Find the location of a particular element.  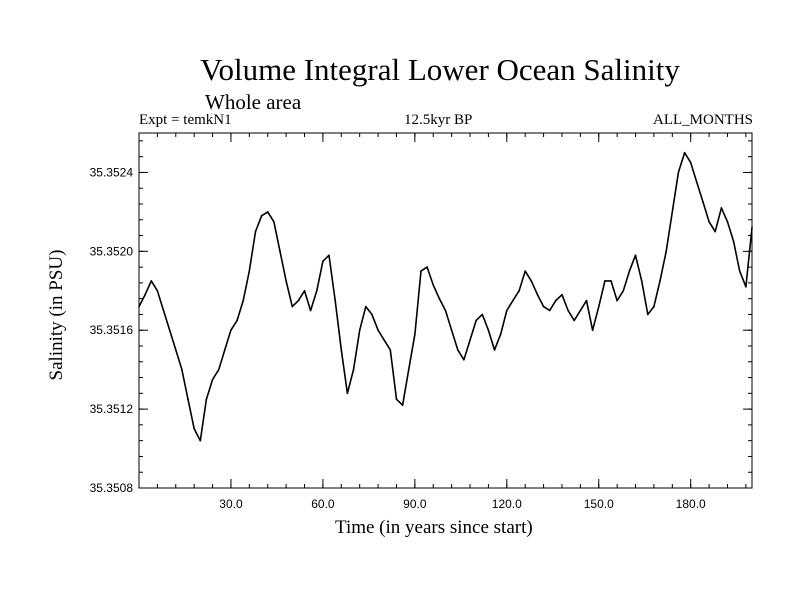

experiment-label: Expt = temkN1 is located at coordinates (185, 120).